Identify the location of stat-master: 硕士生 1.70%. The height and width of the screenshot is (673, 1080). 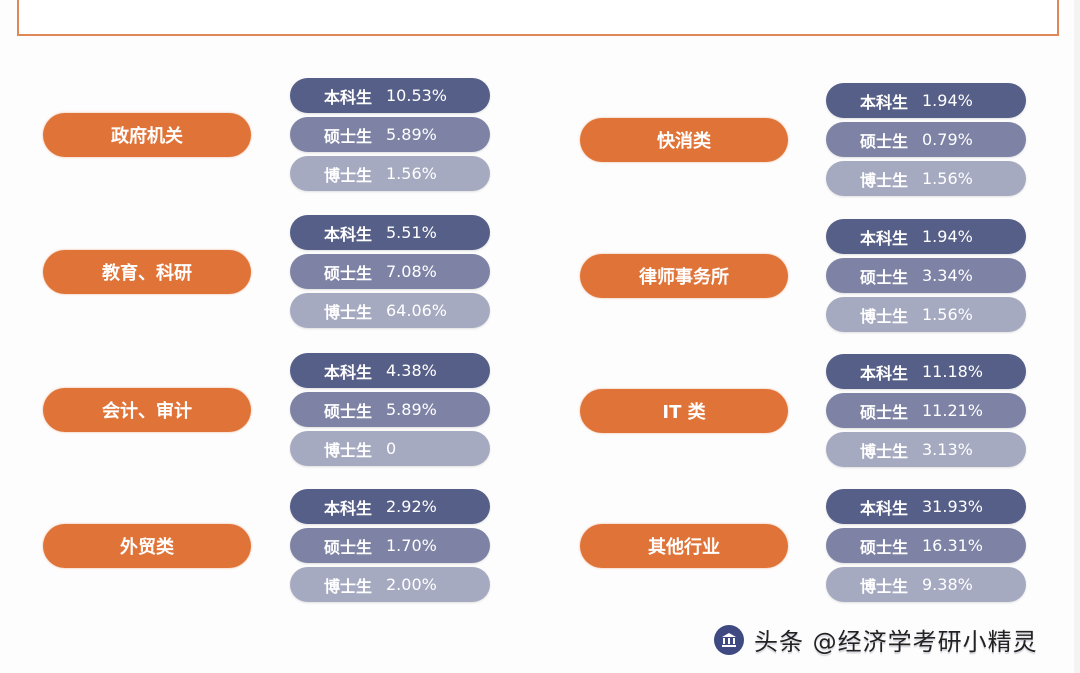
(390, 545).